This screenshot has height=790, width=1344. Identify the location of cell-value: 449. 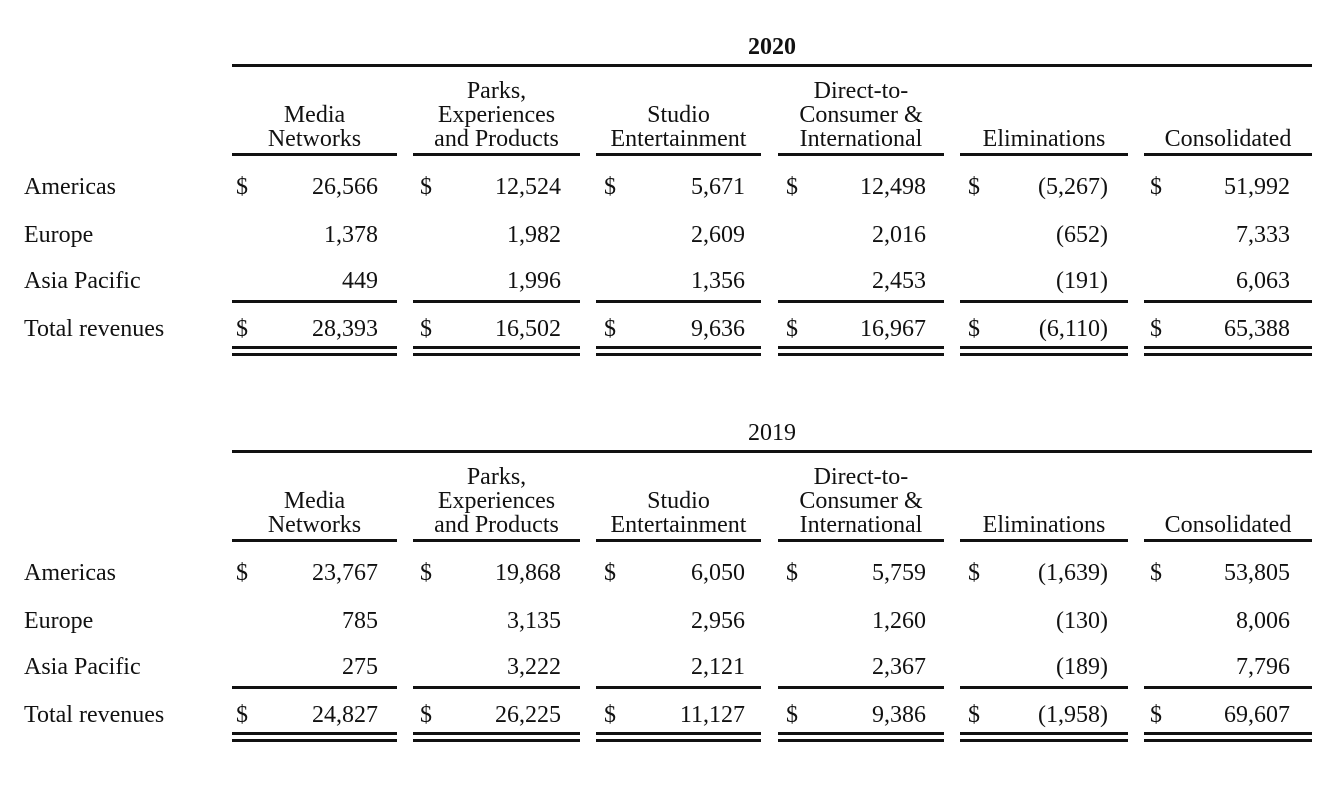
(360, 281).